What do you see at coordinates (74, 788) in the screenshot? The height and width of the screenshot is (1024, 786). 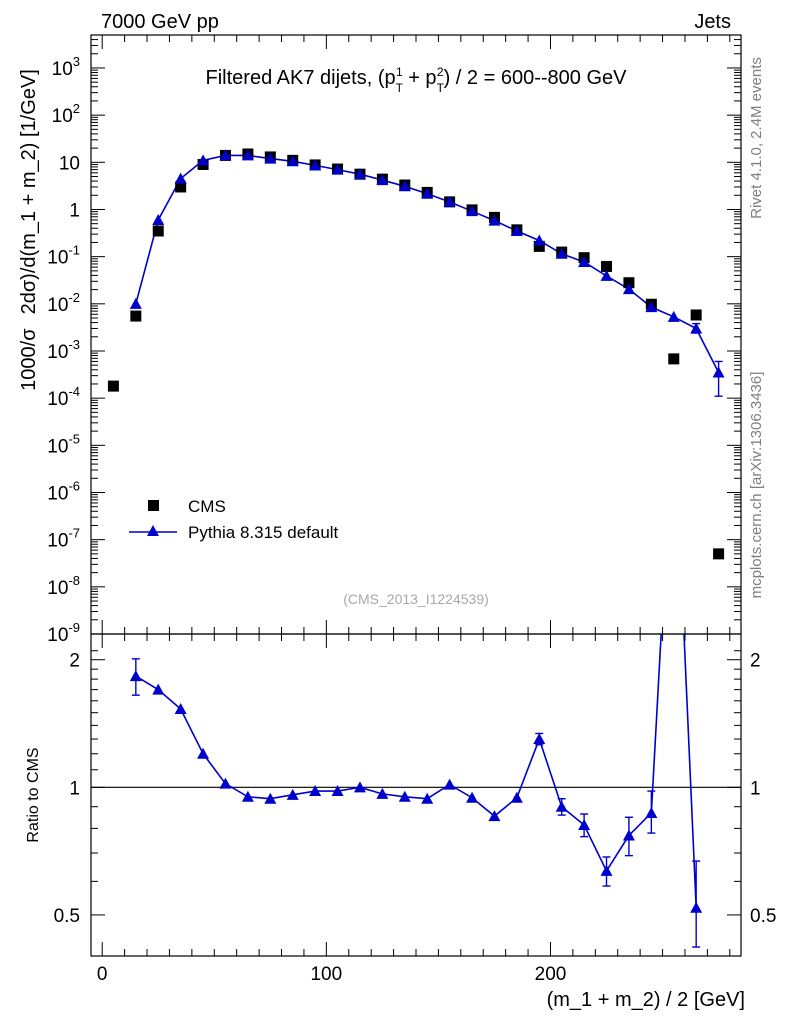 I see `ratio-y-tick-label: 1` at bounding box center [74, 788].